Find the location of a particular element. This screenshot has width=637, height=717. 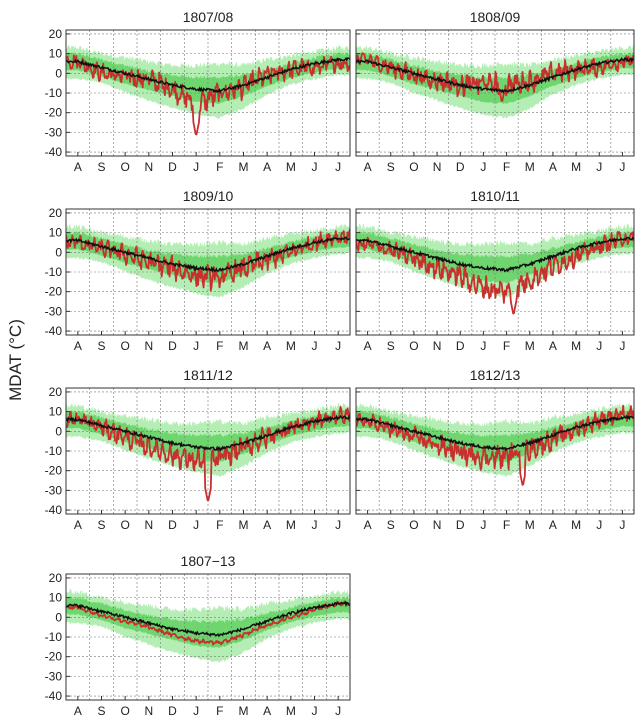

panel-title: 1807−13 is located at coordinates (208, 561).